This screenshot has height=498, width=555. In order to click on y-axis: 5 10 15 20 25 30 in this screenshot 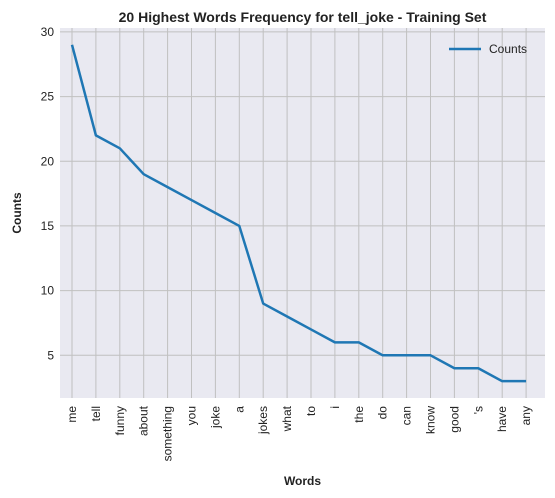, I will do `click(48, 193)`.